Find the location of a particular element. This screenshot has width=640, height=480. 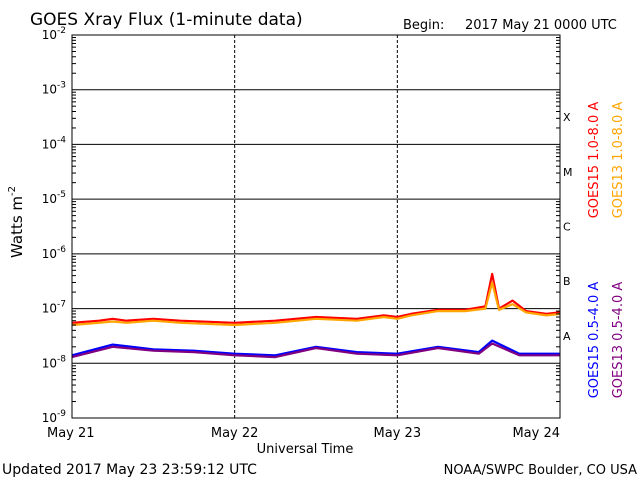

y-tick-label: 10⁻³ is located at coordinates (54, 89).